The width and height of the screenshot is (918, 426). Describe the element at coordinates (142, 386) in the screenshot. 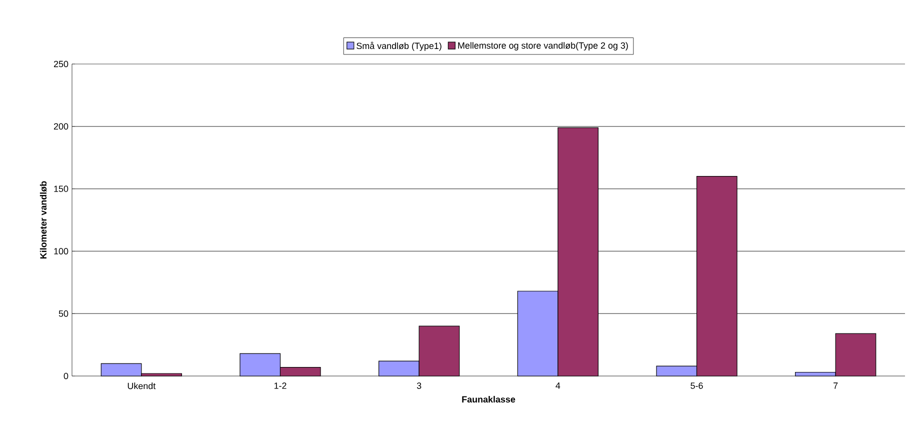

I see `x-tick-label: Ukendt` at that location.